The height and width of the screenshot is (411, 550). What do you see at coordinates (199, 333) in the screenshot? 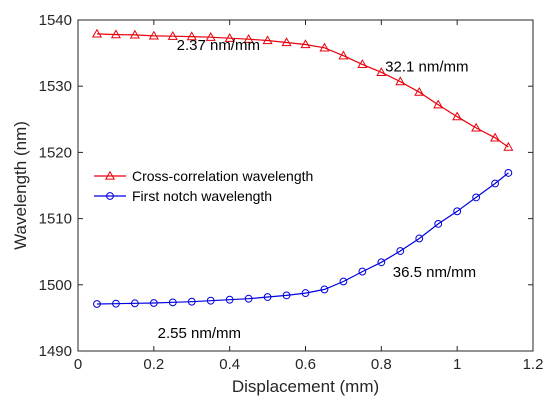
I see `slope-annotation: 2.55 nm/mm` at bounding box center [199, 333].